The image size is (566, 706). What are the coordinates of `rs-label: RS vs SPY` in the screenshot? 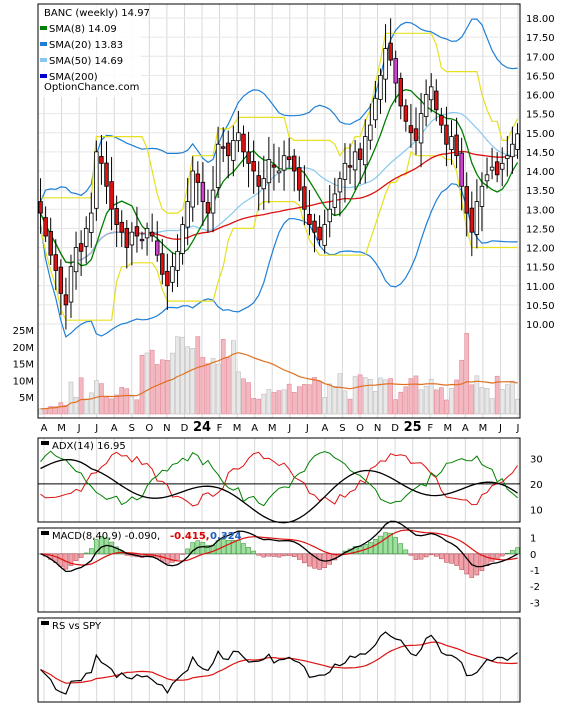 It's located at (77, 626).